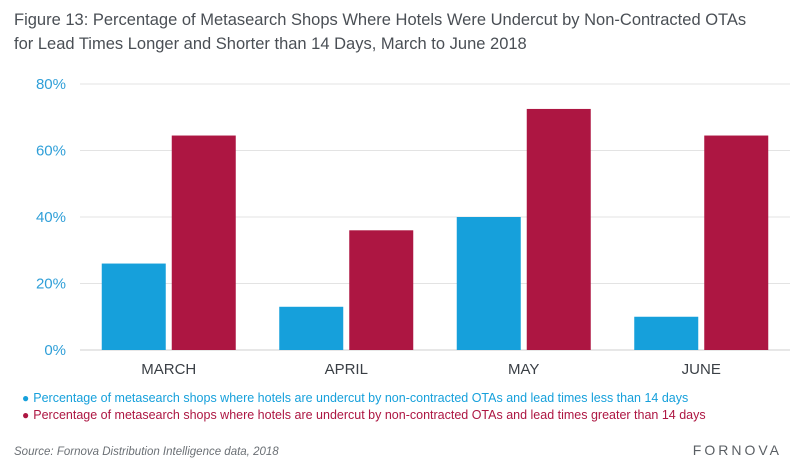  Describe the element at coordinates (26, 415) in the screenshot. I see `legend-marker-greater: ●` at that location.